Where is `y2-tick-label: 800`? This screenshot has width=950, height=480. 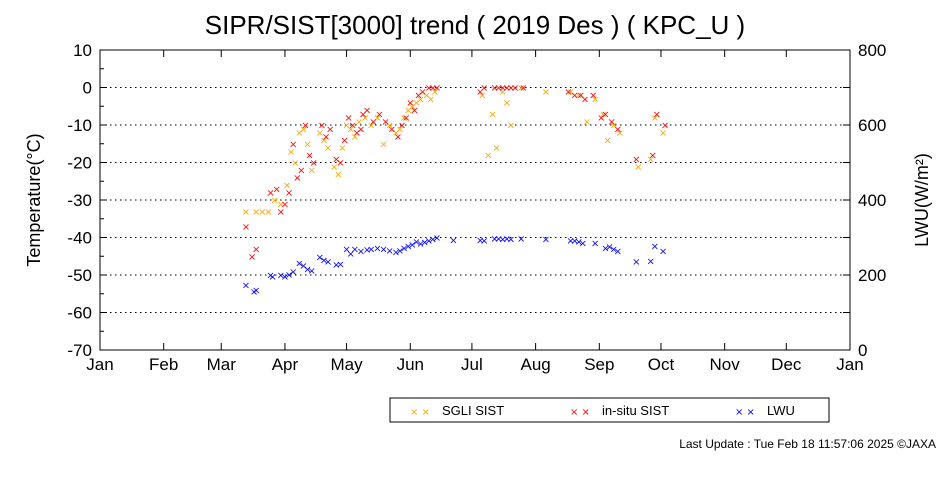
y2-tick-label: 800 is located at coordinates (872, 50).